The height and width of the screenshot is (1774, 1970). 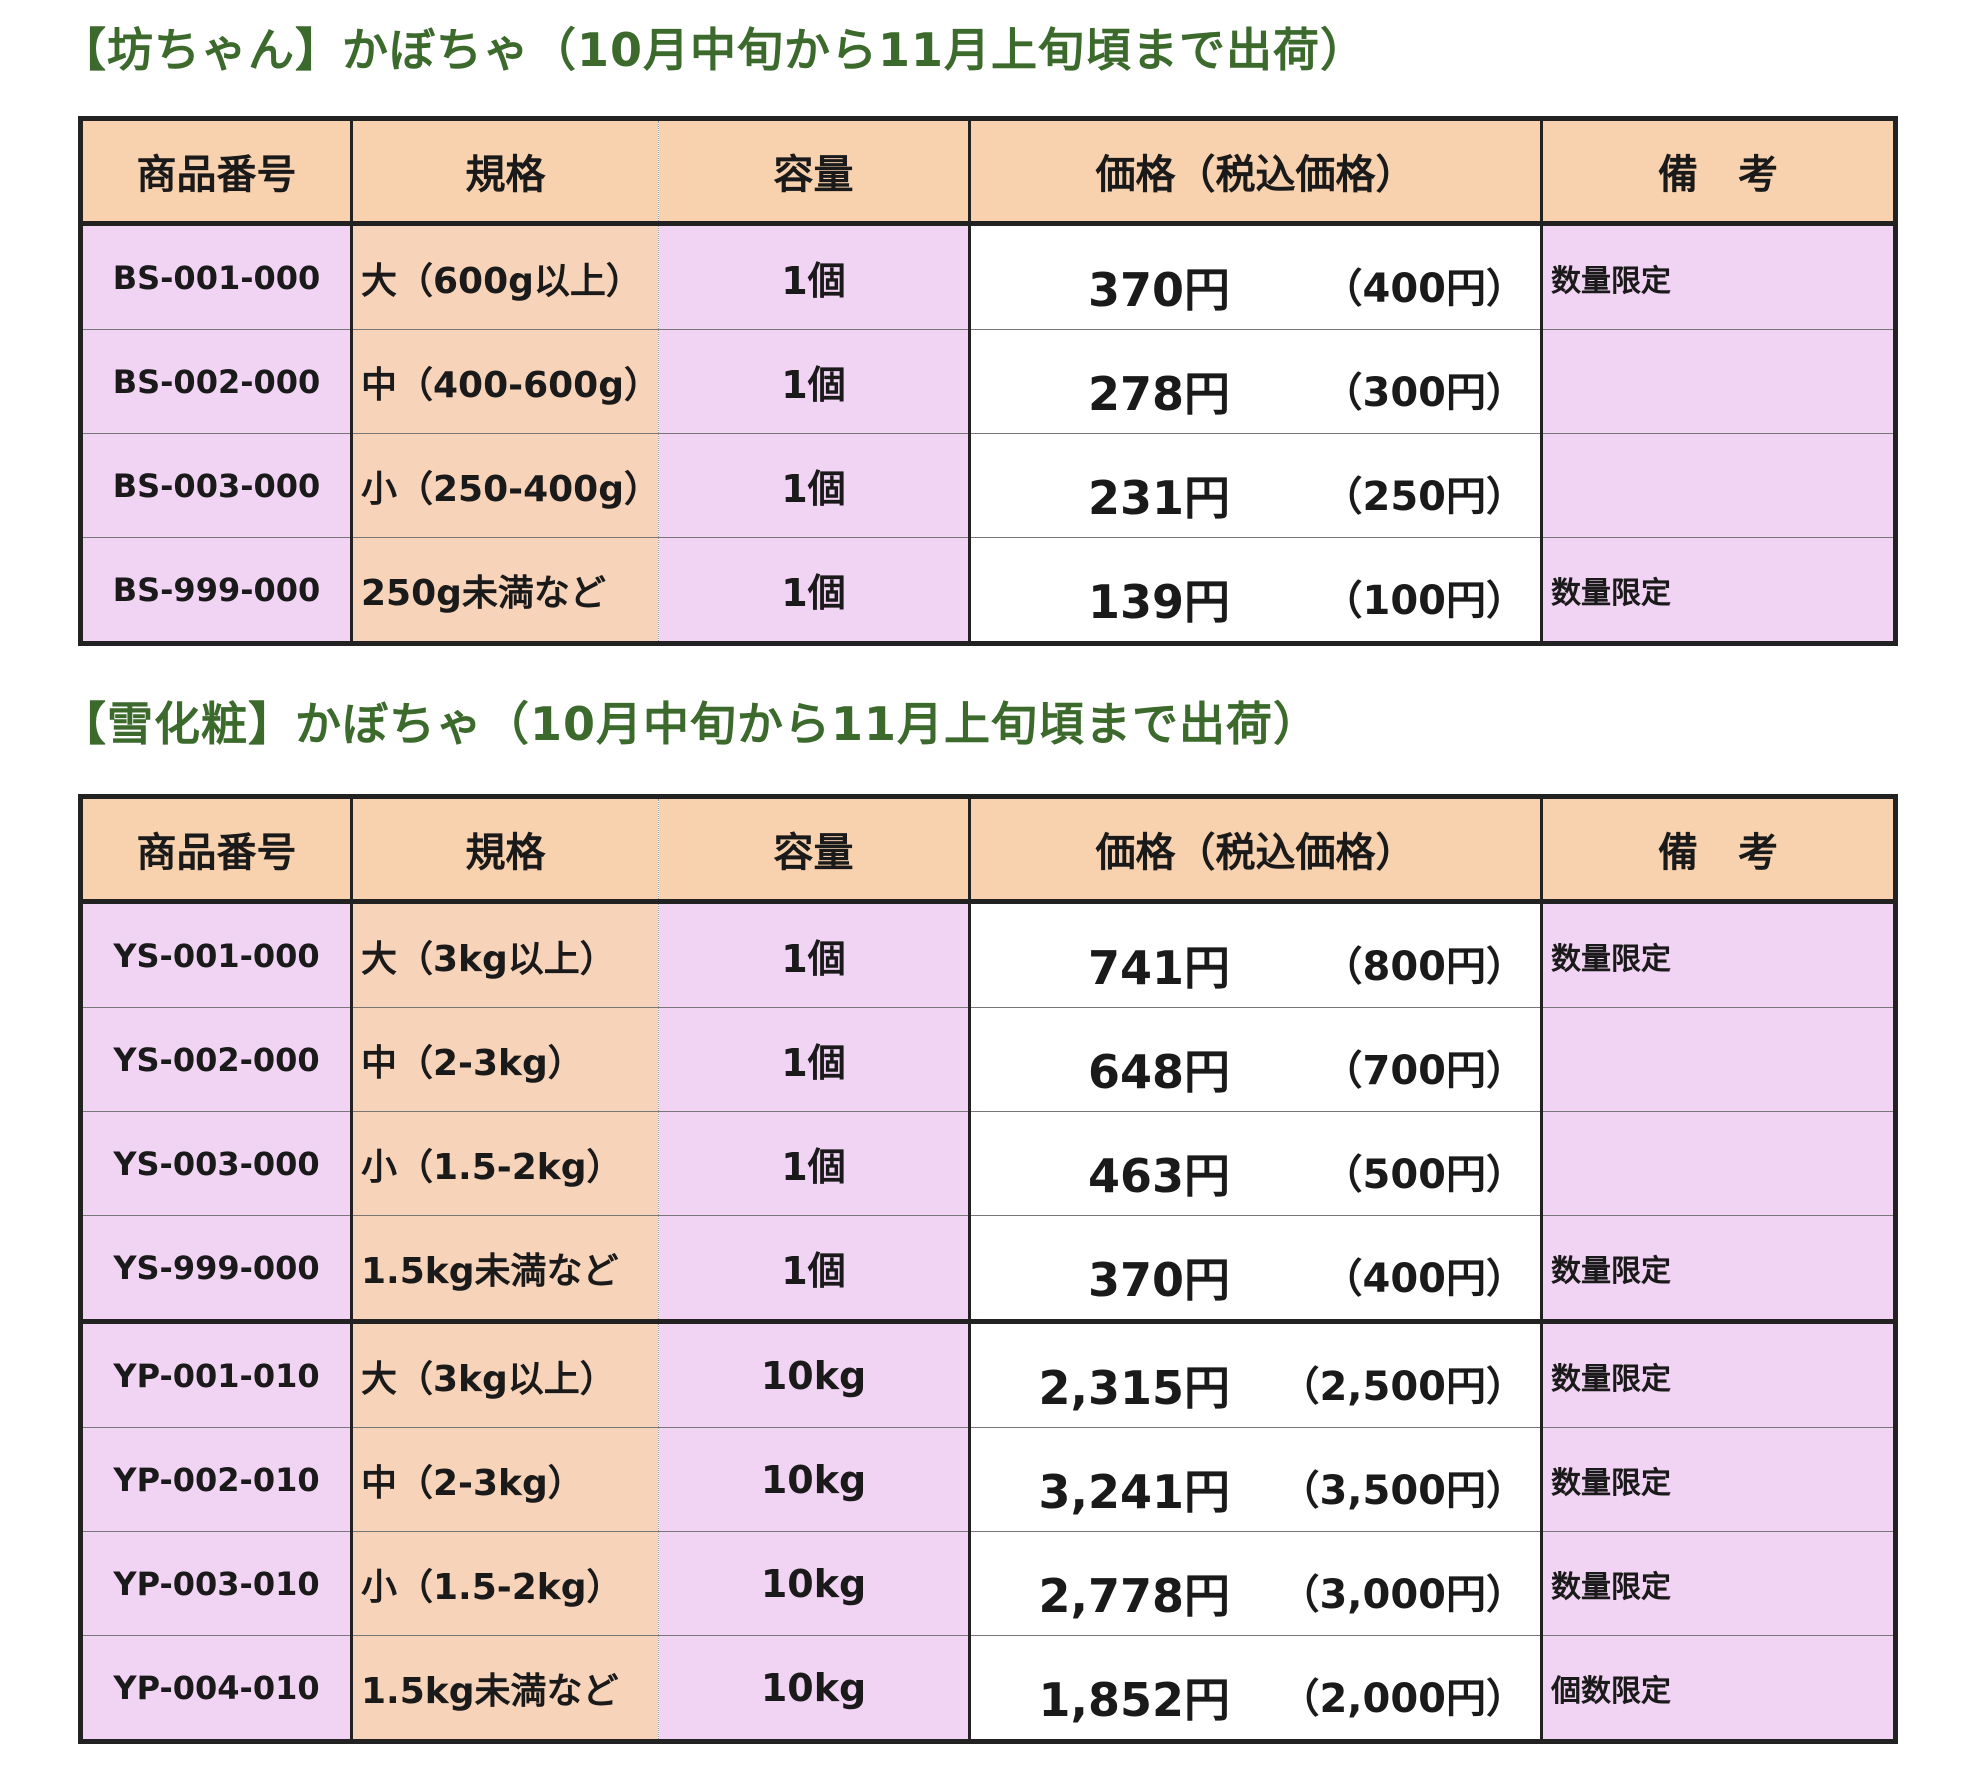 I want to click on table-row: BS-003-000 小（250-400g） 1個 231円 （250円）, so click(x=987, y=485).